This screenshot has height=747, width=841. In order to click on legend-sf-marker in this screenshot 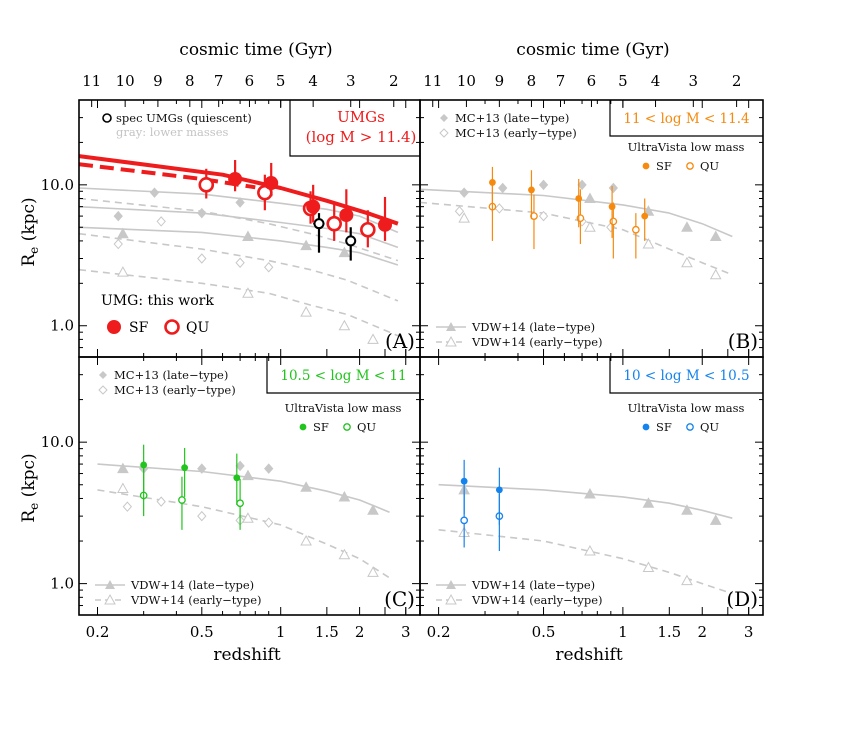, I will do `click(114, 327)`.